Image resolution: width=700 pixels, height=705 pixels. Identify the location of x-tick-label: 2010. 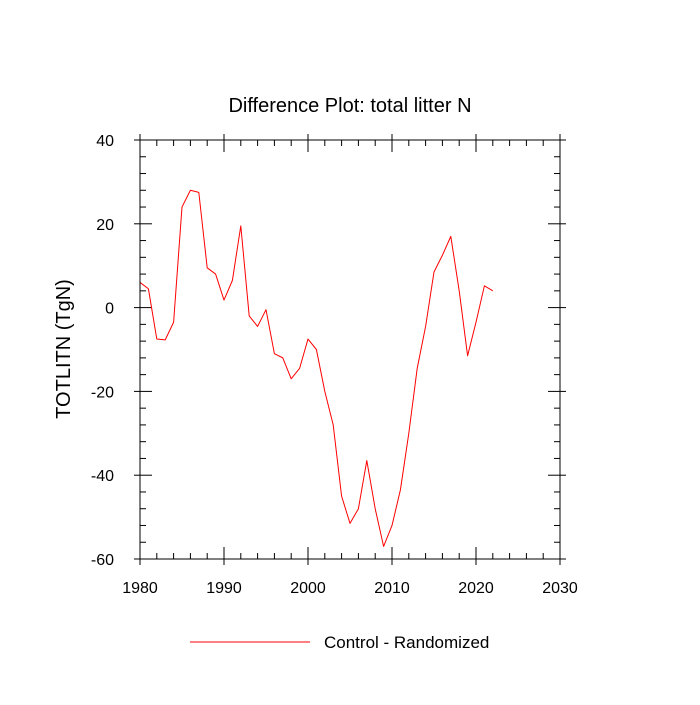
(392, 588).